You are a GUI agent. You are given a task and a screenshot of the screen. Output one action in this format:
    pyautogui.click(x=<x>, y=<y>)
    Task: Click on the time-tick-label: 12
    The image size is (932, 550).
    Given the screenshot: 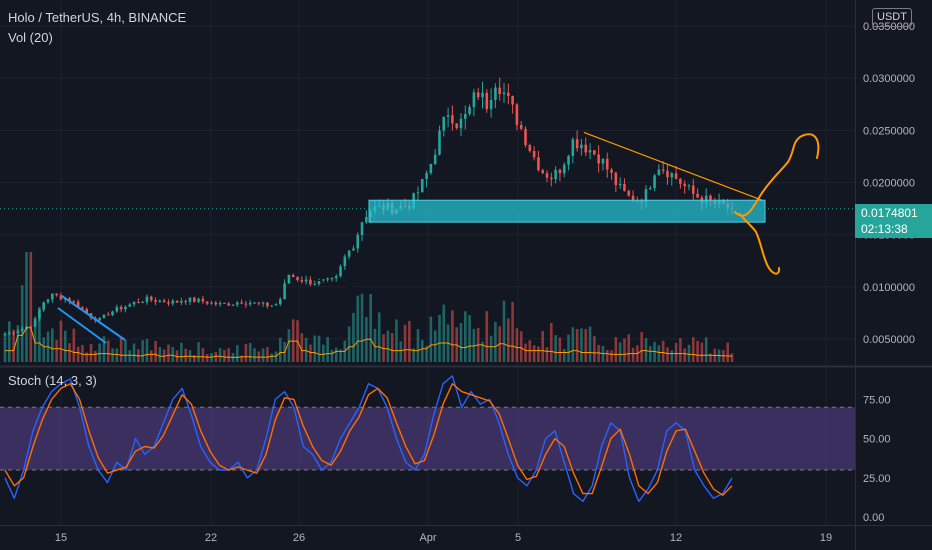 What is the action you would take?
    pyautogui.click(x=676, y=538)
    